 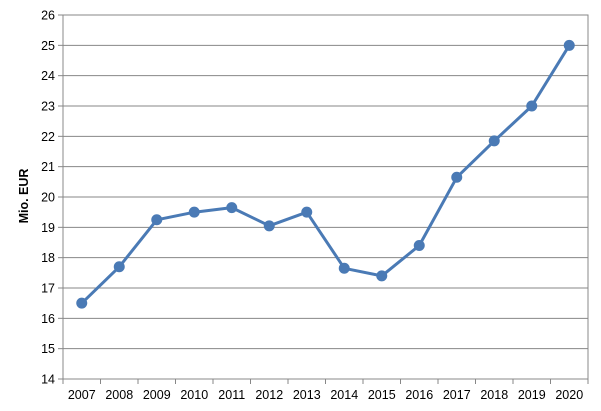 What do you see at coordinates (494, 395) in the screenshot?
I see `x-tick-label: 2018` at bounding box center [494, 395].